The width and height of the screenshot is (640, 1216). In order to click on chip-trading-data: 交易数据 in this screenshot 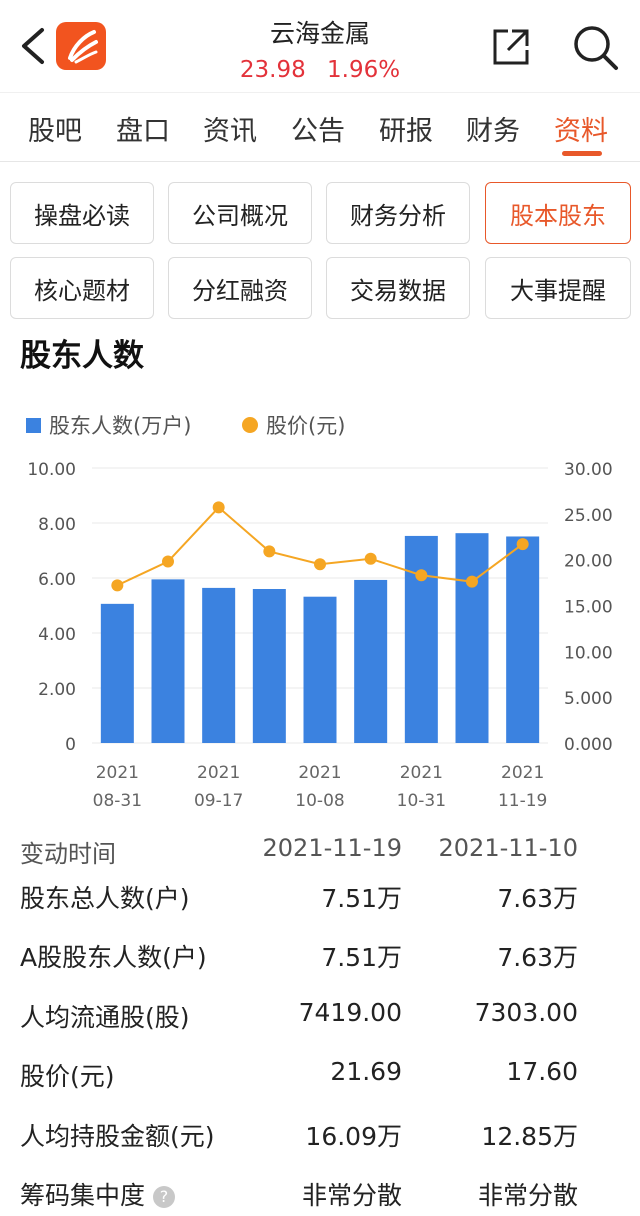, I will do `click(398, 288)`.